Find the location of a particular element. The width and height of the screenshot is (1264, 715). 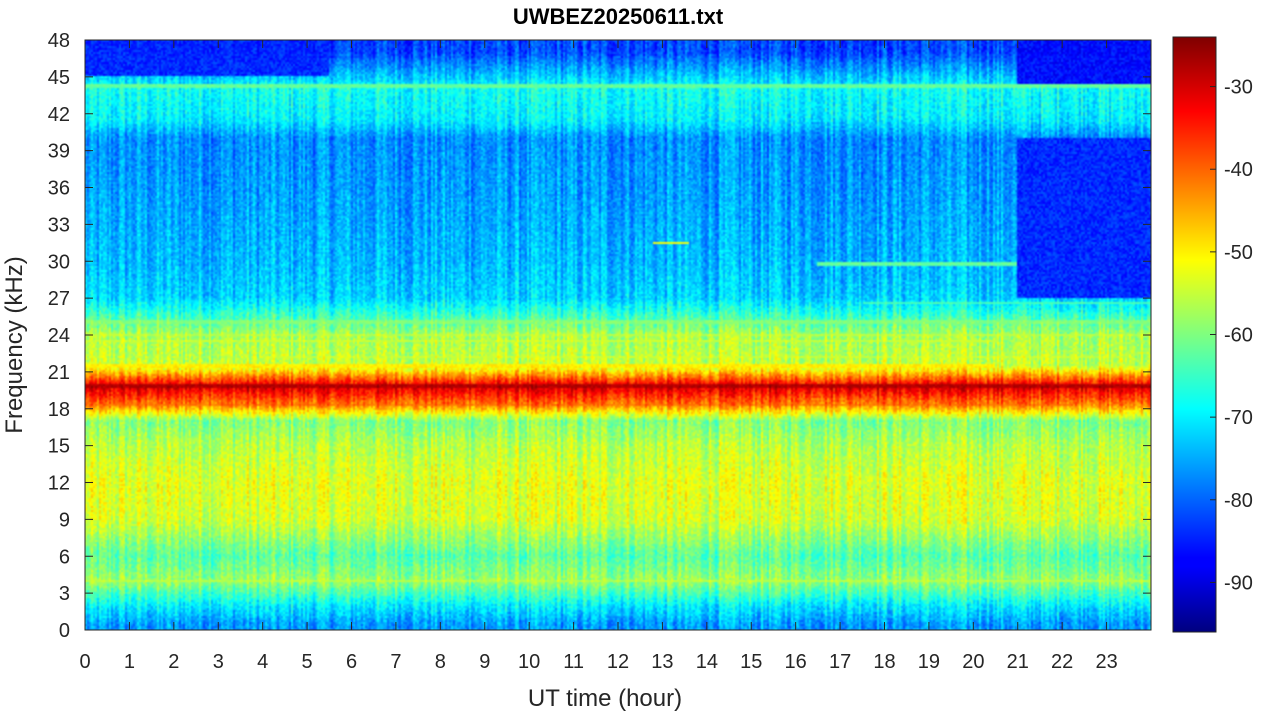

colorbar: -90 -80 -70 -60 -50 -40 -30 is located at coordinates (1212, 334).